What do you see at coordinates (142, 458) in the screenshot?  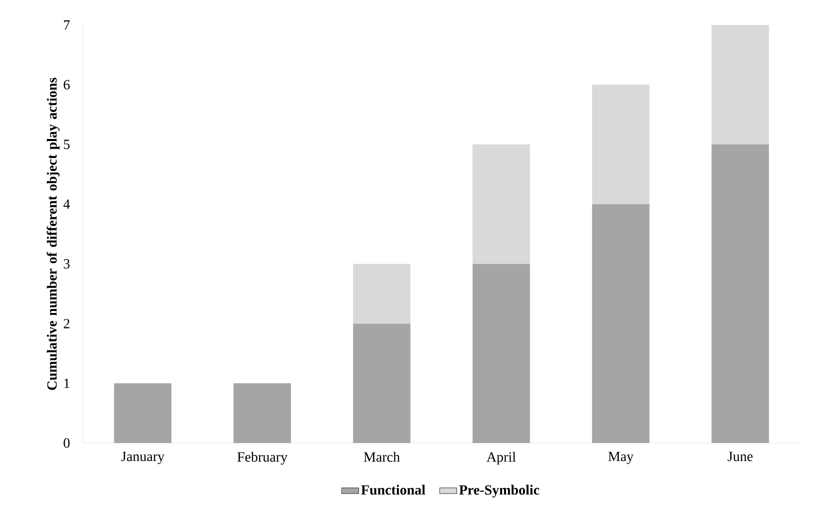 I see `x-tick-label: January` at bounding box center [142, 458].